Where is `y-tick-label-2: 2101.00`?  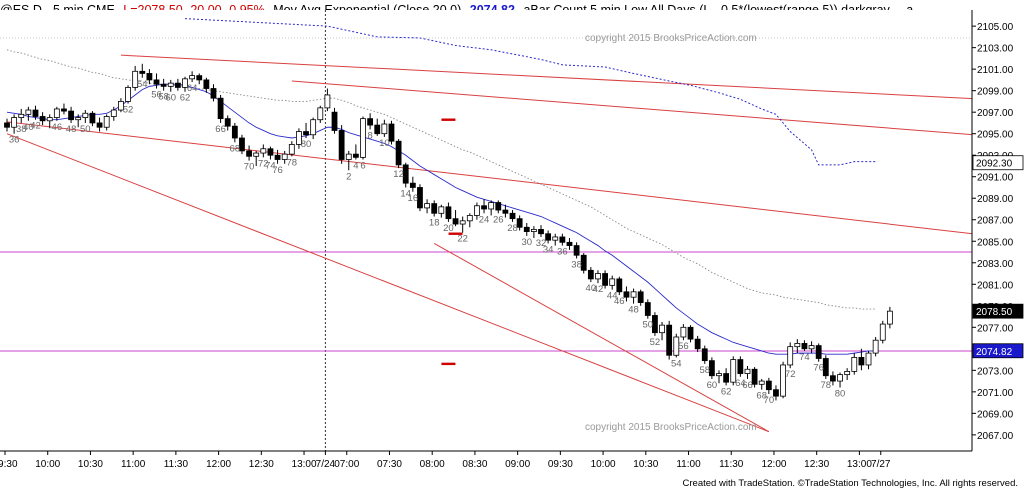
y-tick-label-2: 2101.00 is located at coordinates (995, 70).